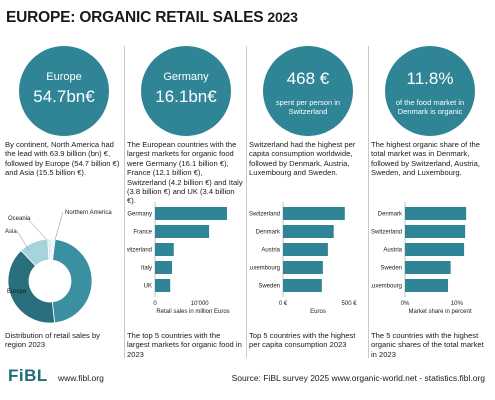  Describe the element at coordinates (283, 304) in the screenshot. I see `tick-label: 0 €` at that location.